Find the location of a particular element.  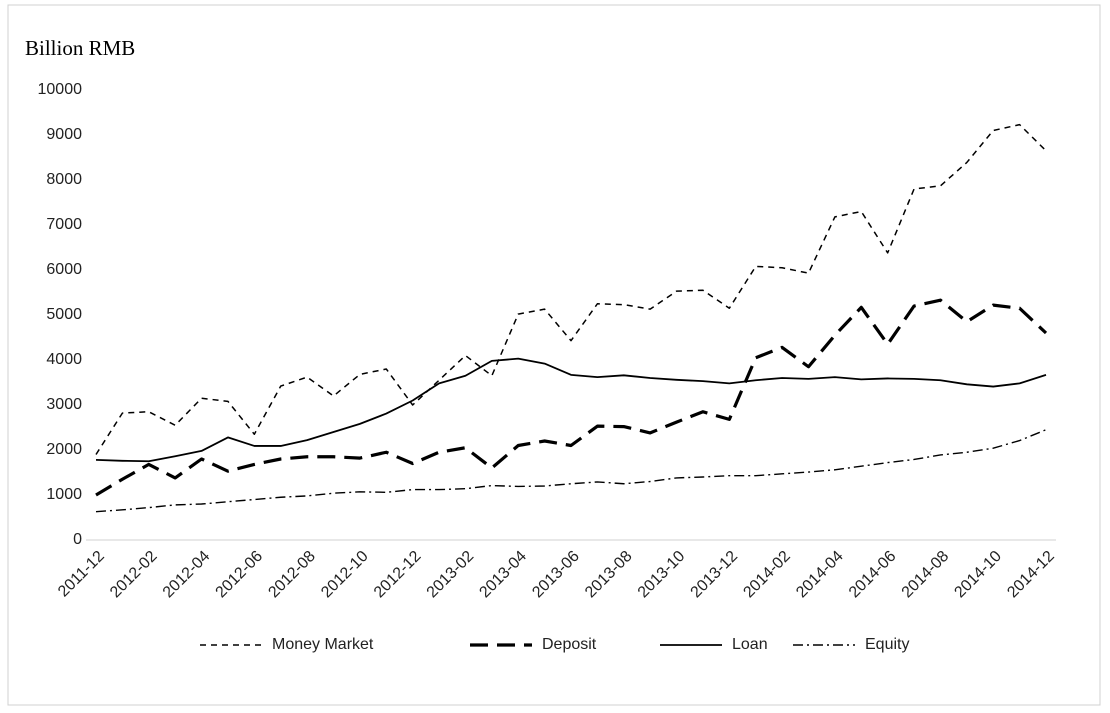

y-tick-label: 9000 is located at coordinates (64, 134).